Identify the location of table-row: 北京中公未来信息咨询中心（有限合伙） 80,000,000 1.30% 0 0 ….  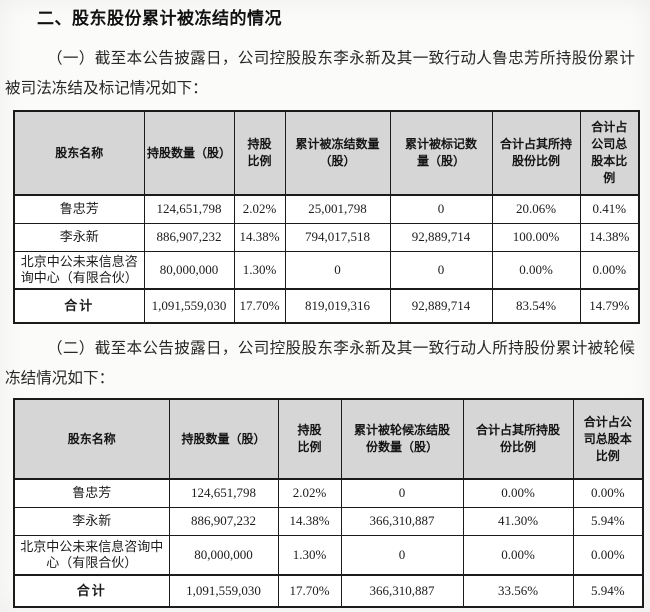
(326, 270).